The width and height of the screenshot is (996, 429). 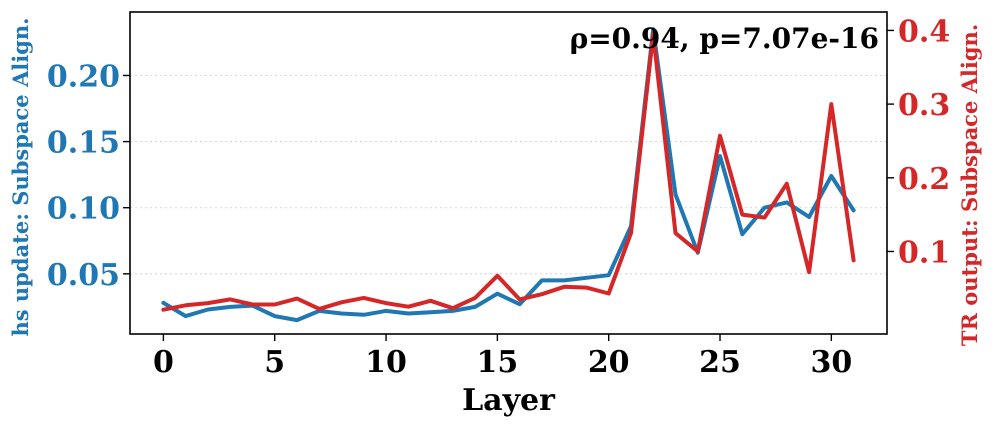 I want to click on x-tick-label: 25, so click(x=720, y=362).